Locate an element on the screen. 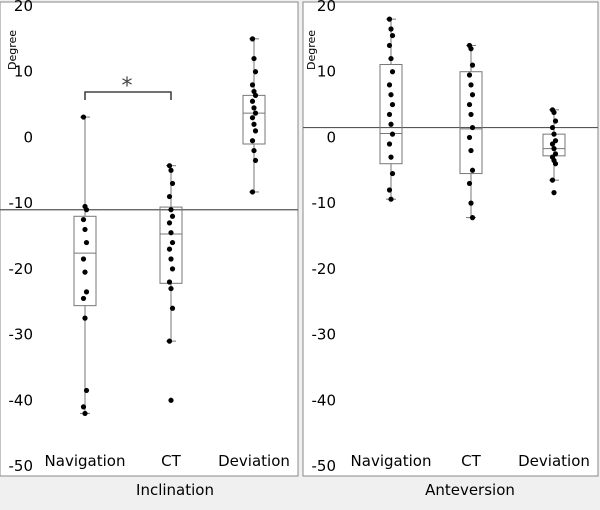 The image size is (600, 510). anteversion-ytick-label: 10 is located at coordinates (326, 72).